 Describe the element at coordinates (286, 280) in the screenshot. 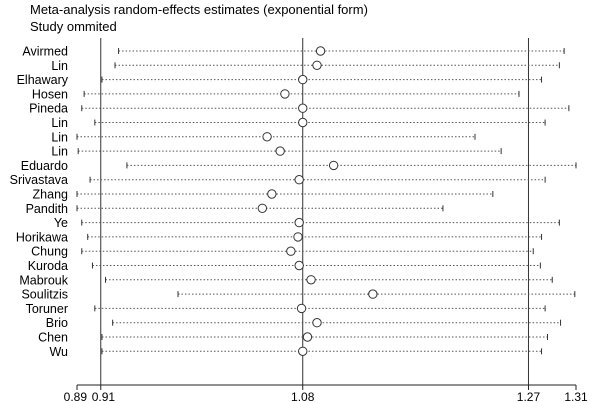

I see `study-row: Mabrouk` at that location.